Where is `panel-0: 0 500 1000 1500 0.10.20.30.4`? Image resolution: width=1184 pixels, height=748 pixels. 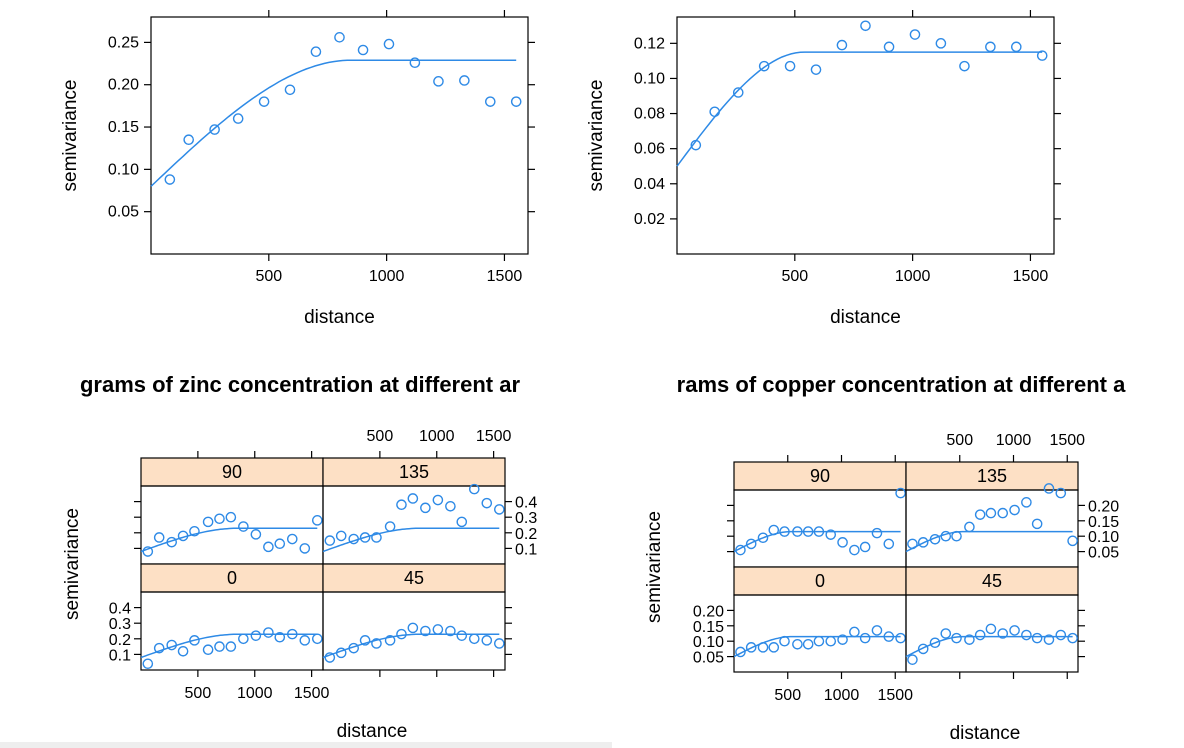 panel-0: 0 500 1000 1500 0.10.20.30.4 is located at coordinates (219, 632).